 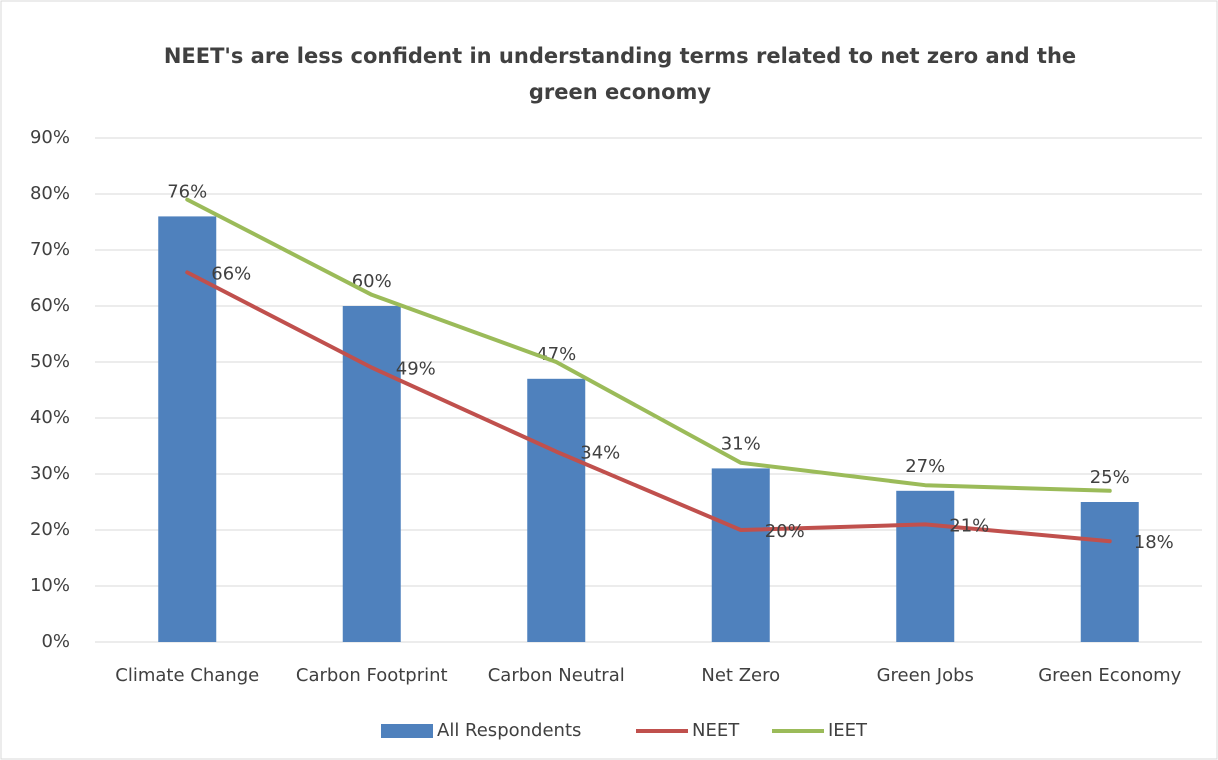 I want to click on data-label: 18%, so click(x=1154, y=542).